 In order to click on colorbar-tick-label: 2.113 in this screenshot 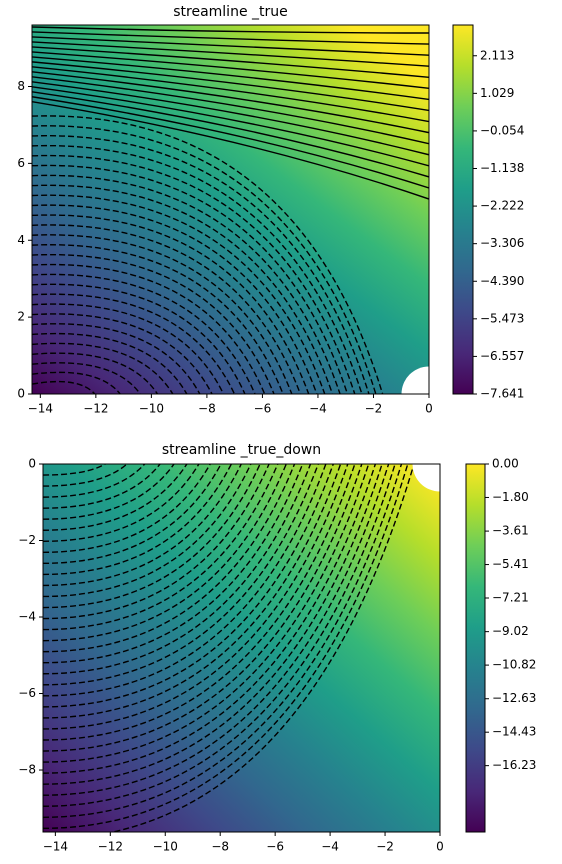, I will do `click(497, 55)`.